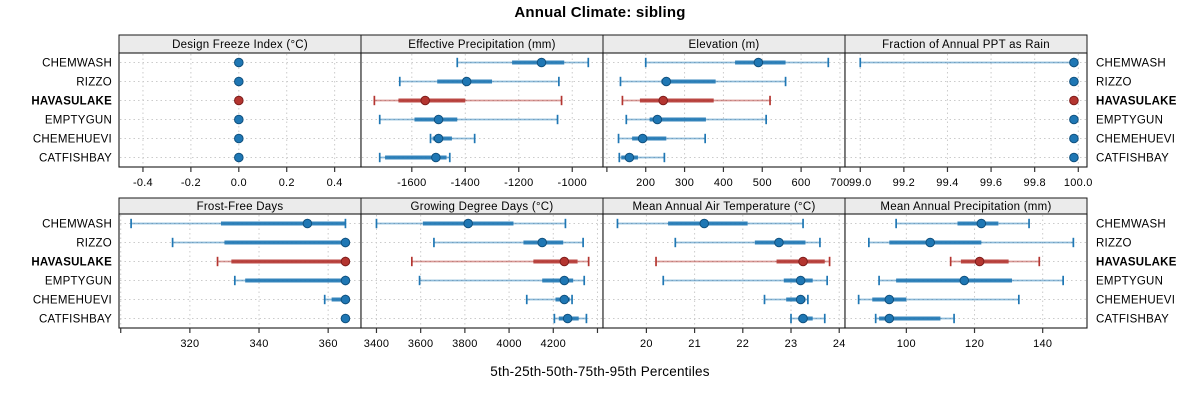 This screenshot has width=1200, height=400. I want to click on strip-title: Mean Annual Air Temperature (°C), so click(723, 207).